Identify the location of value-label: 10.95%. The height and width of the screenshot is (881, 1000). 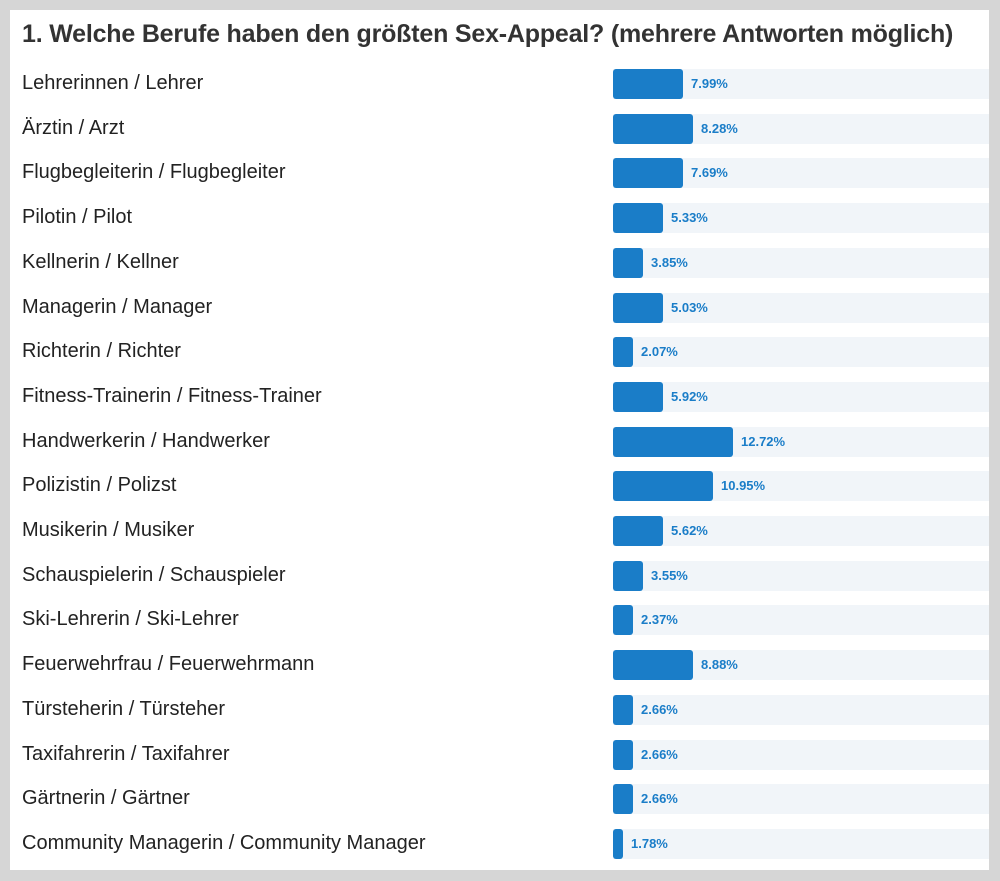
(743, 486).